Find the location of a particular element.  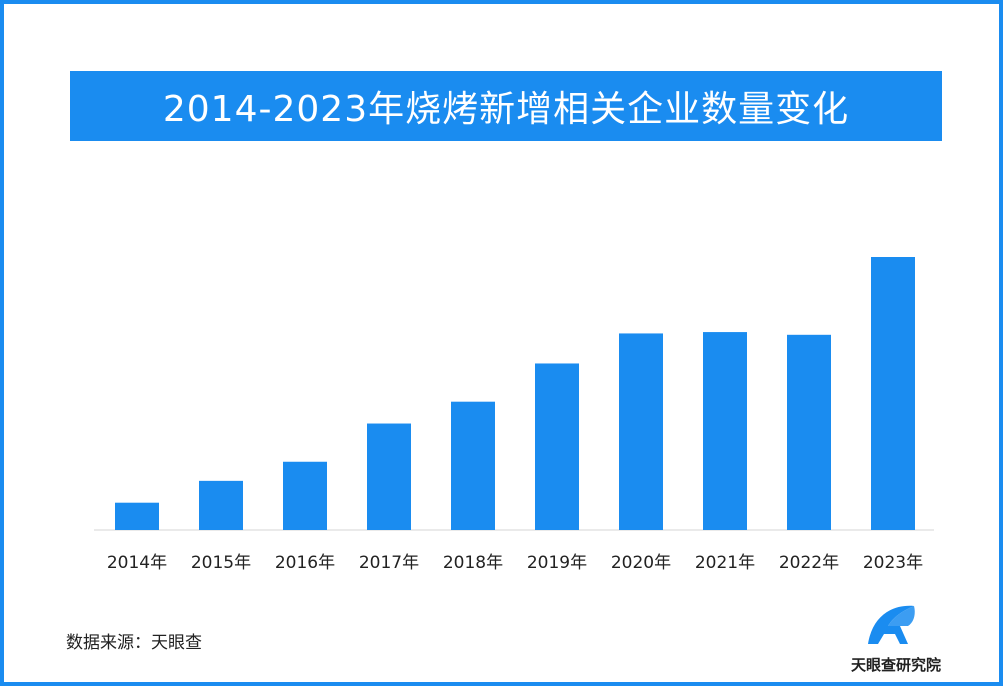

x-tick-label: 2019年 is located at coordinates (557, 563).